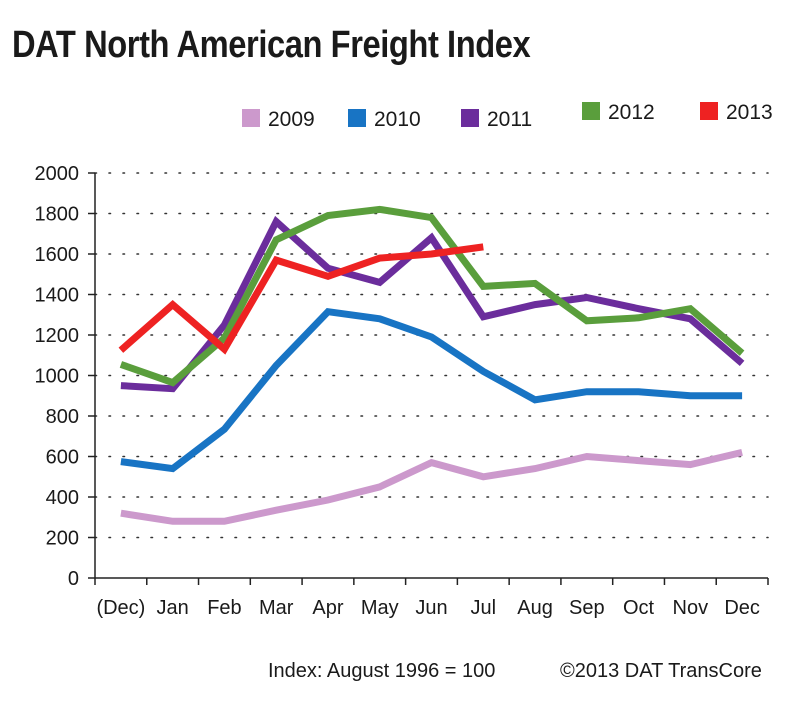 The height and width of the screenshot is (722, 800). I want to click on y-tick-label: 1600, so click(57, 255).